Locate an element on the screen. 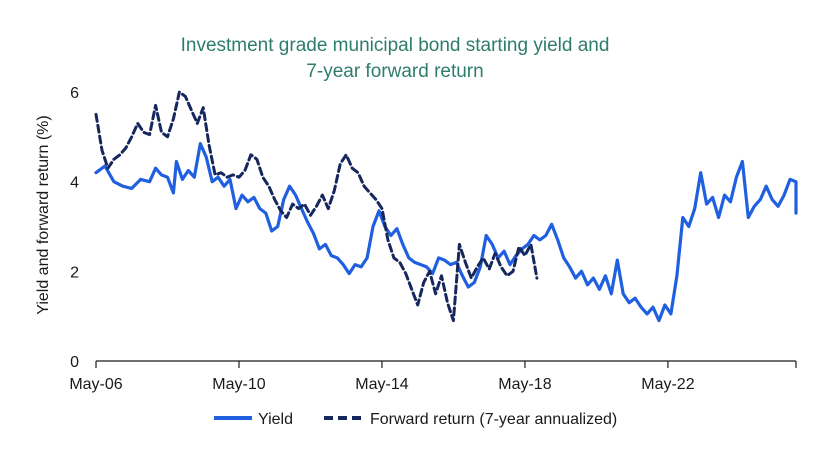  y-tick-label: 6 is located at coordinates (74, 93).